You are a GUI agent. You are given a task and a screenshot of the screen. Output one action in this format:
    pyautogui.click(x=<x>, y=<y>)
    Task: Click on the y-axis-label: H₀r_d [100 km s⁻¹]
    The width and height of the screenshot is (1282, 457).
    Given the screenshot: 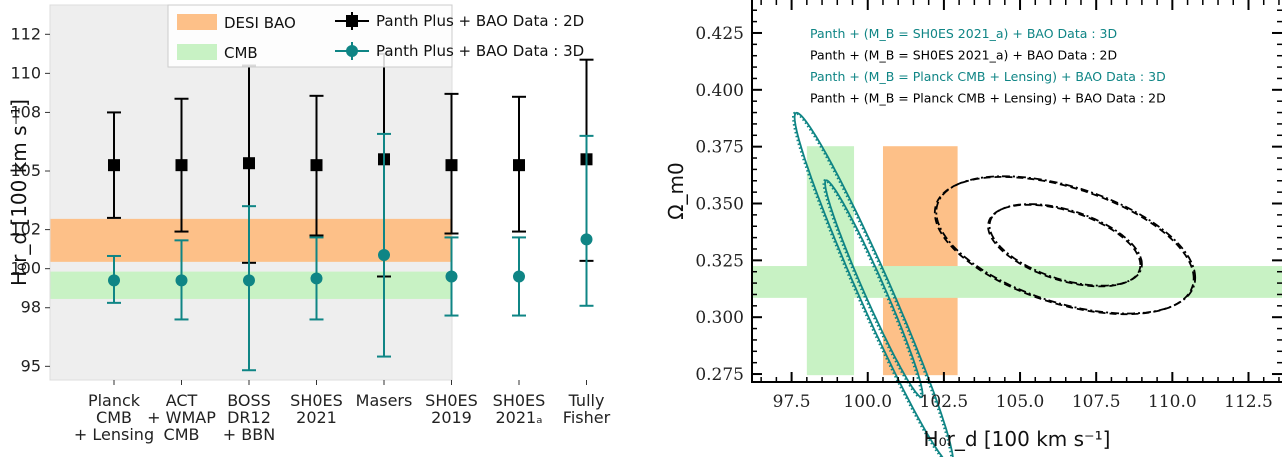 What is the action you would take?
    pyautogui.click(x=19, y=192)
    